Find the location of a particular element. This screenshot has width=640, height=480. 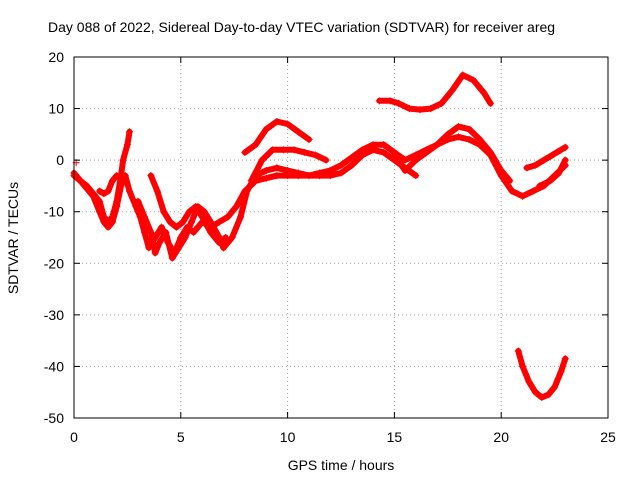

x-tick-label: 10 is located at coordinates (288, 437).